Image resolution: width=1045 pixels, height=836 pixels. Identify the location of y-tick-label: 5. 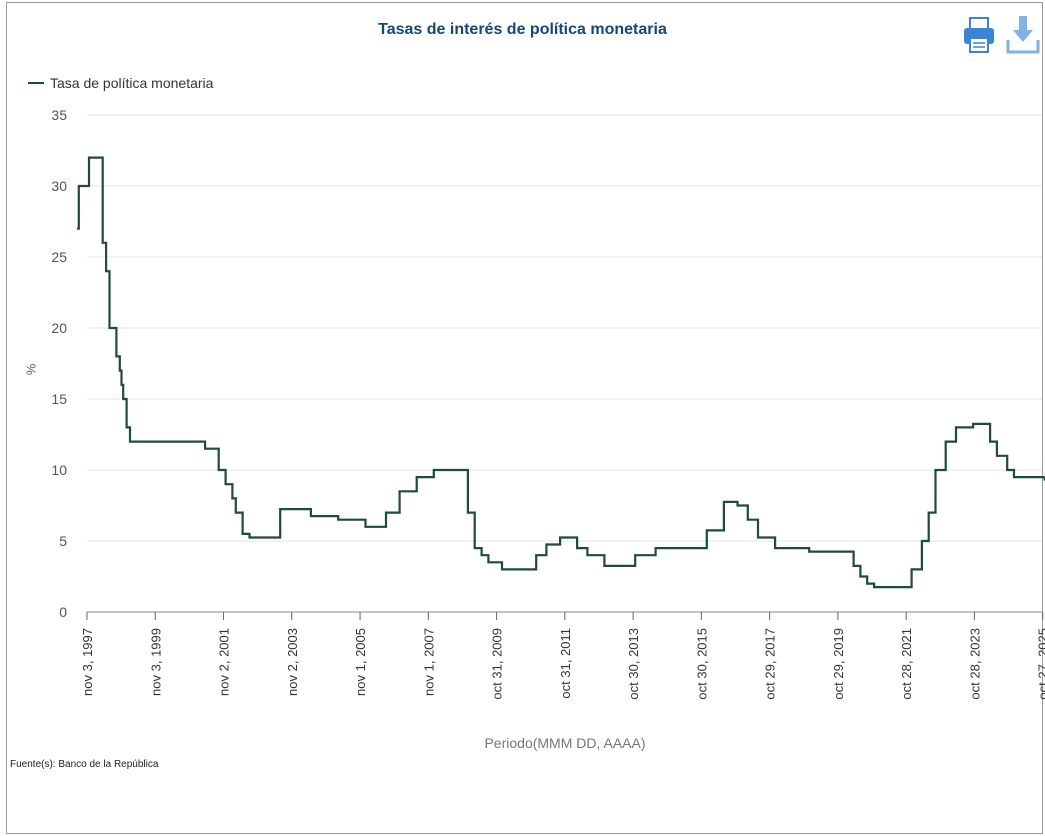
(63, 541).